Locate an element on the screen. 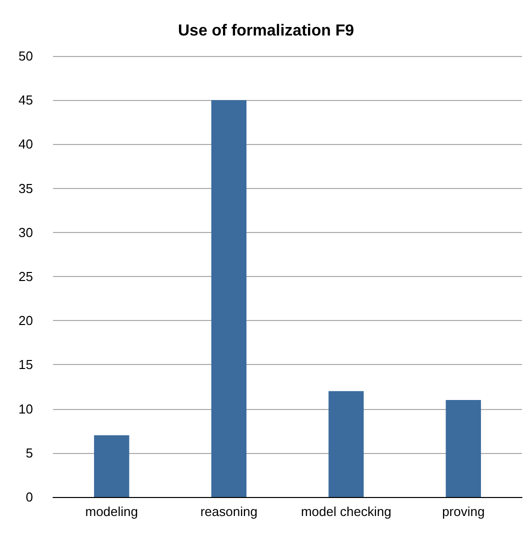 The width and height of the screenshot is (532, 533). y-tick-label: 20 is located at coordinates (25, 320).